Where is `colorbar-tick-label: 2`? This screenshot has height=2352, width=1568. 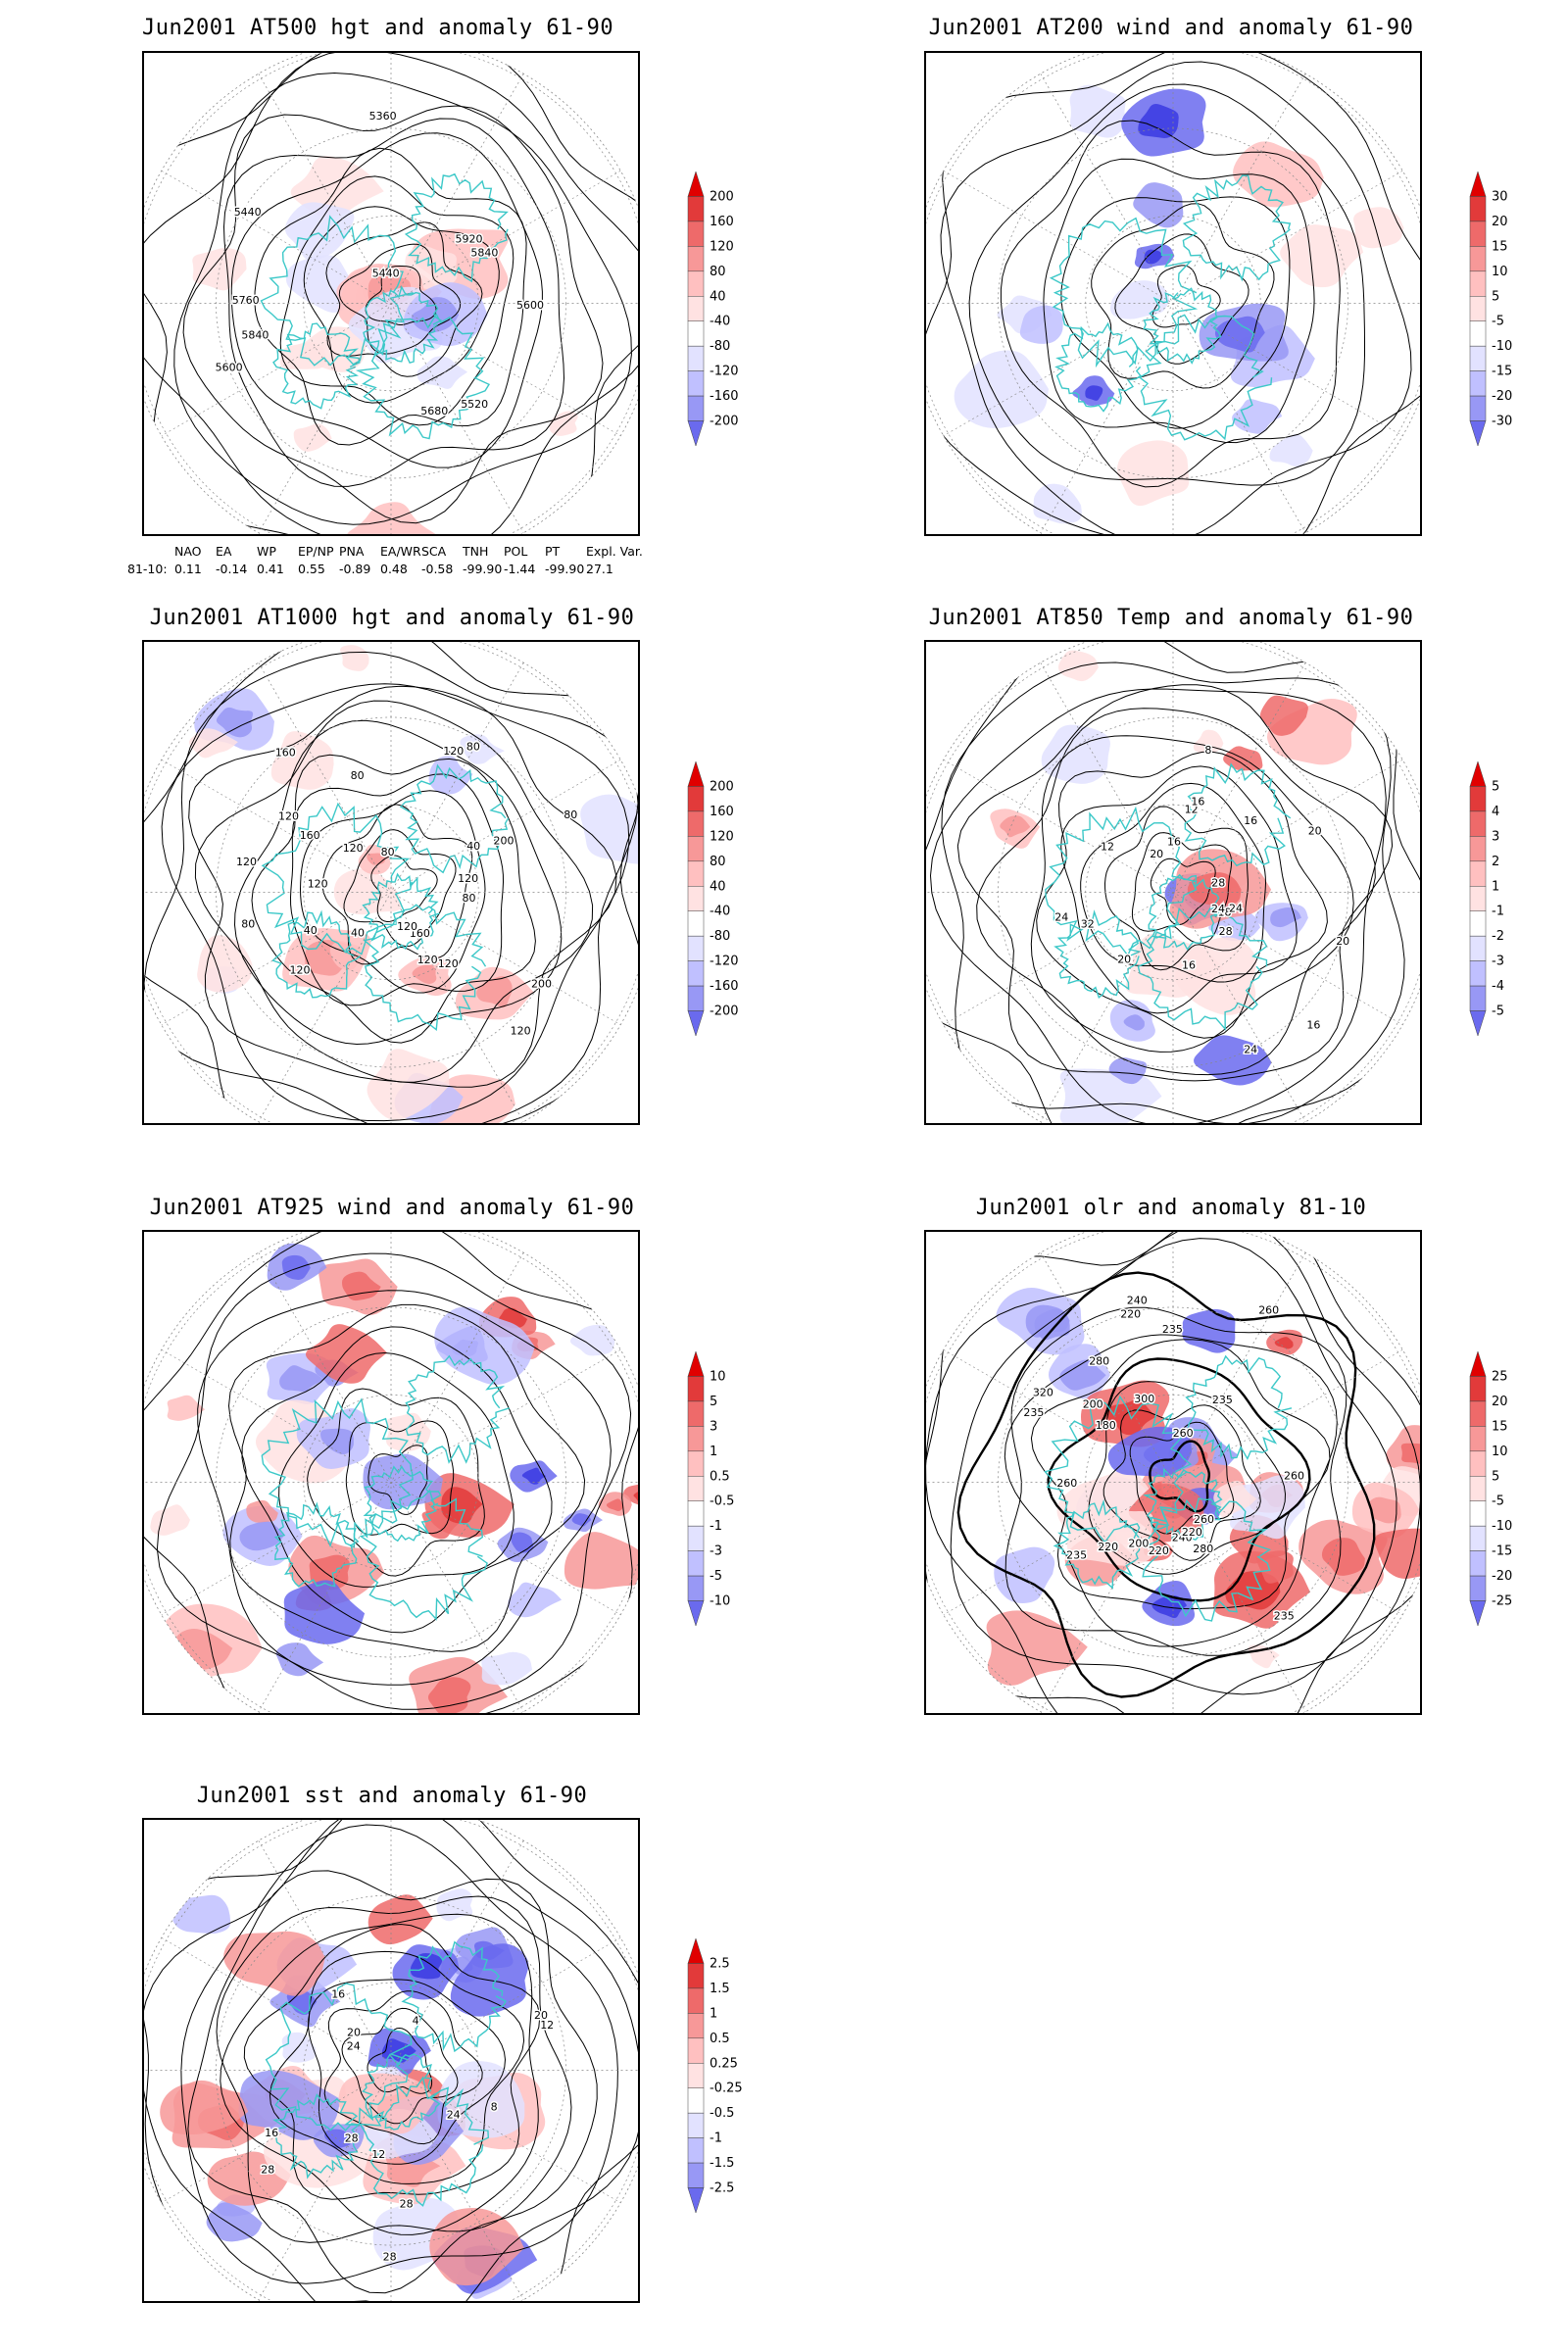 colorbar-tick-label: 2 is located at coordinates (1495, 862).